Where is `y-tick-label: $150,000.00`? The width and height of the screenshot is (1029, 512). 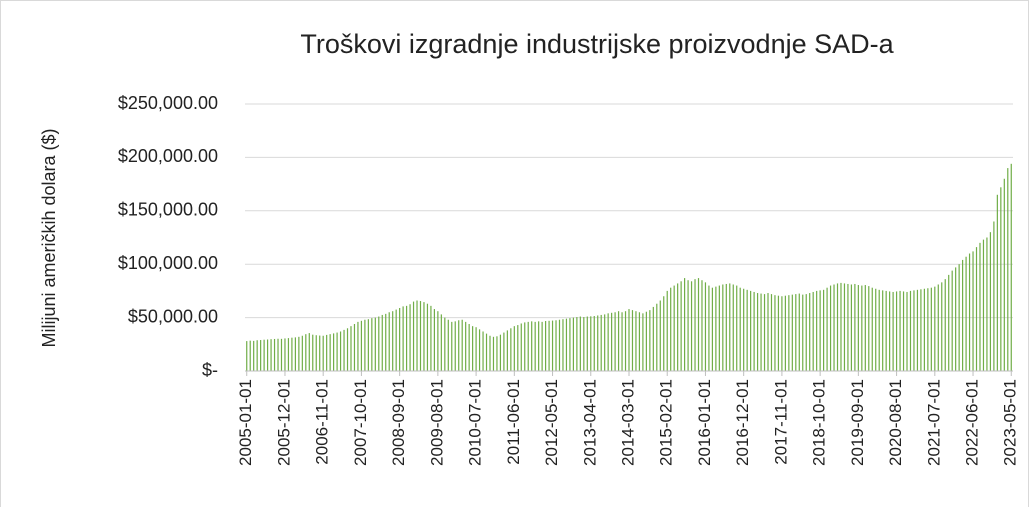
y-tick-label: $150,000.00 is located at coordinates (168, 210).